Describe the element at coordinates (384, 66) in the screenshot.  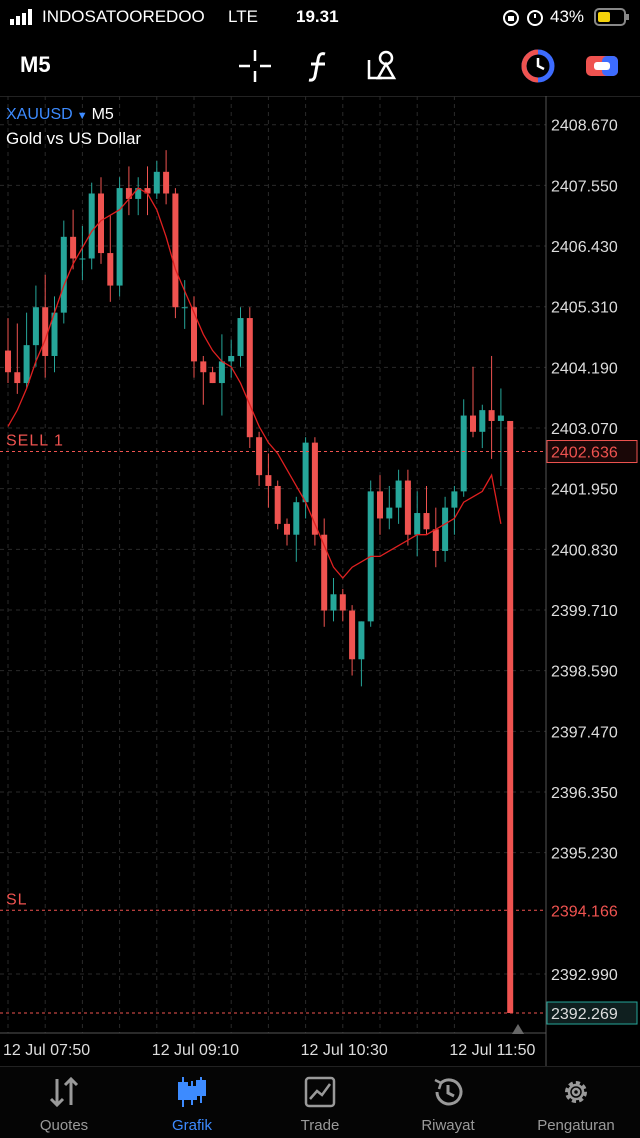
I see `objects-icon` at that location.